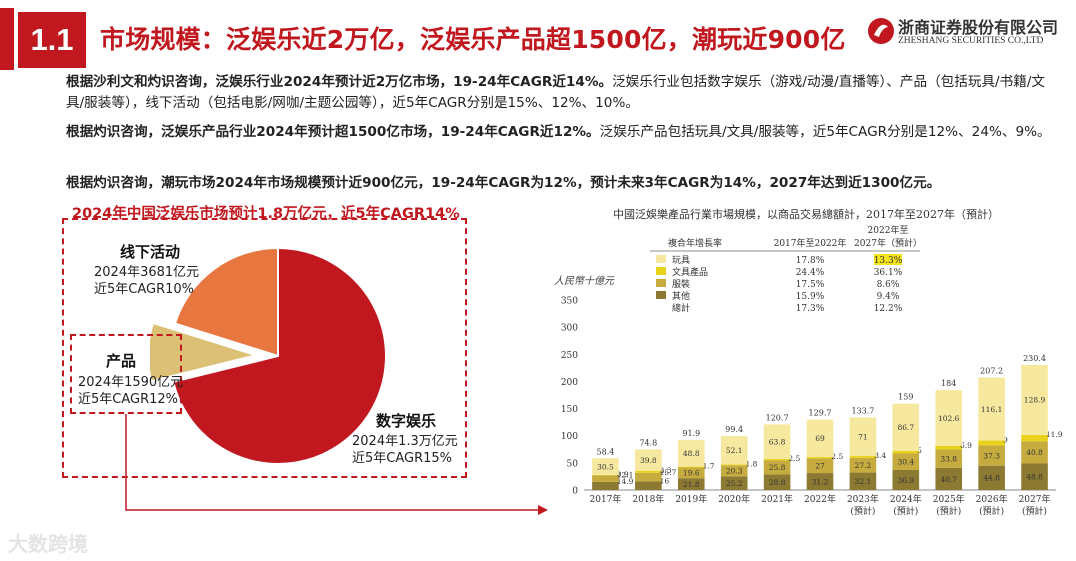  I want to click on section-number-badge: 1.1, so click(52, 40).